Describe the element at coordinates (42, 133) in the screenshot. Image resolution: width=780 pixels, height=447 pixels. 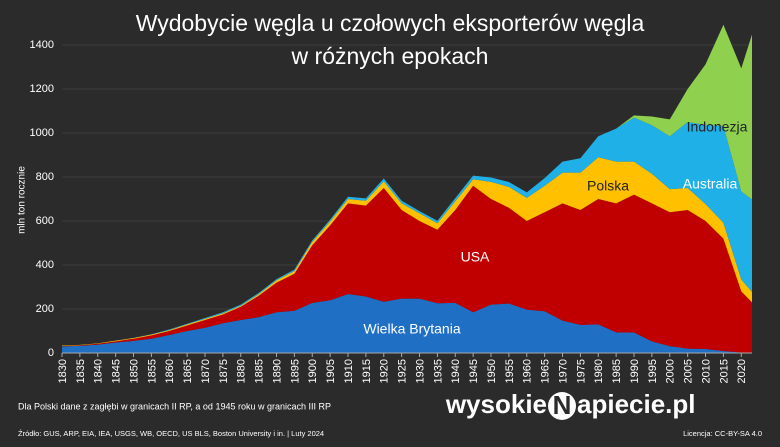
I see `y-tick-label: 1000` at that location.